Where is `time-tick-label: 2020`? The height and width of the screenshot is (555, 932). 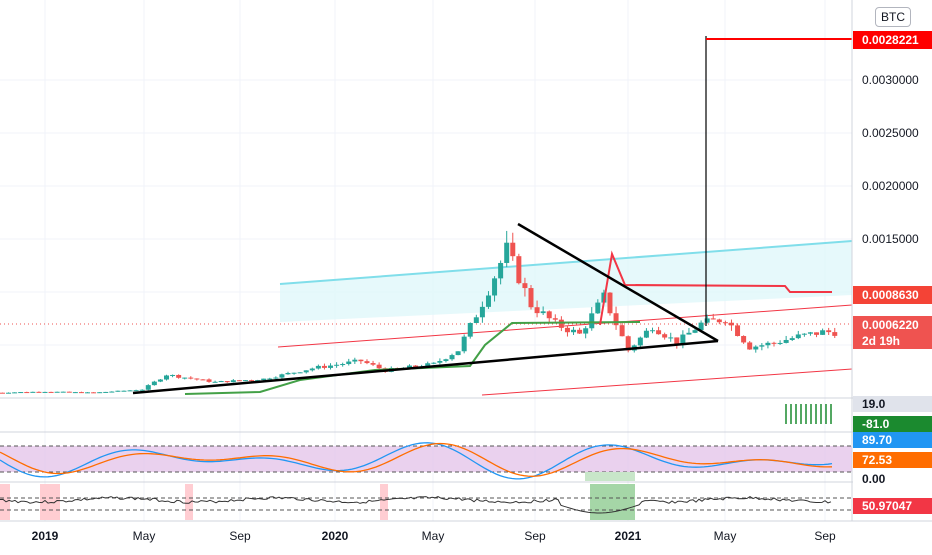
time-tick-label: 2020 is located at coordinates (335, 536).